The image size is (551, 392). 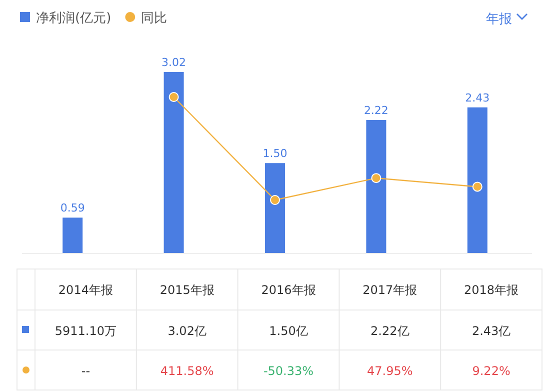 What do you see at coordinates (390, 290) in the screenshot?
I see `x-tick-label: 2017年报` at bounding box center [390, 290].